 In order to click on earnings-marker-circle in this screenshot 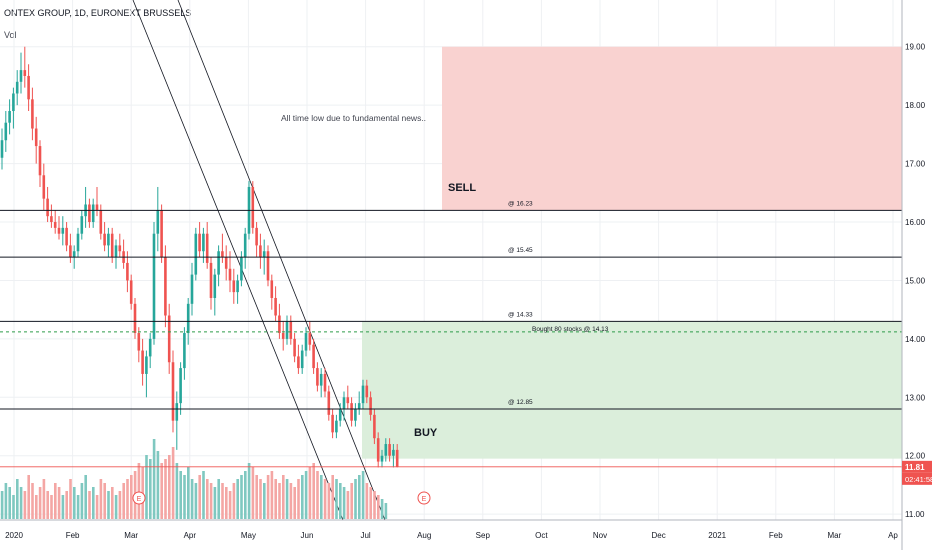, I will do `click(139, 498)`.